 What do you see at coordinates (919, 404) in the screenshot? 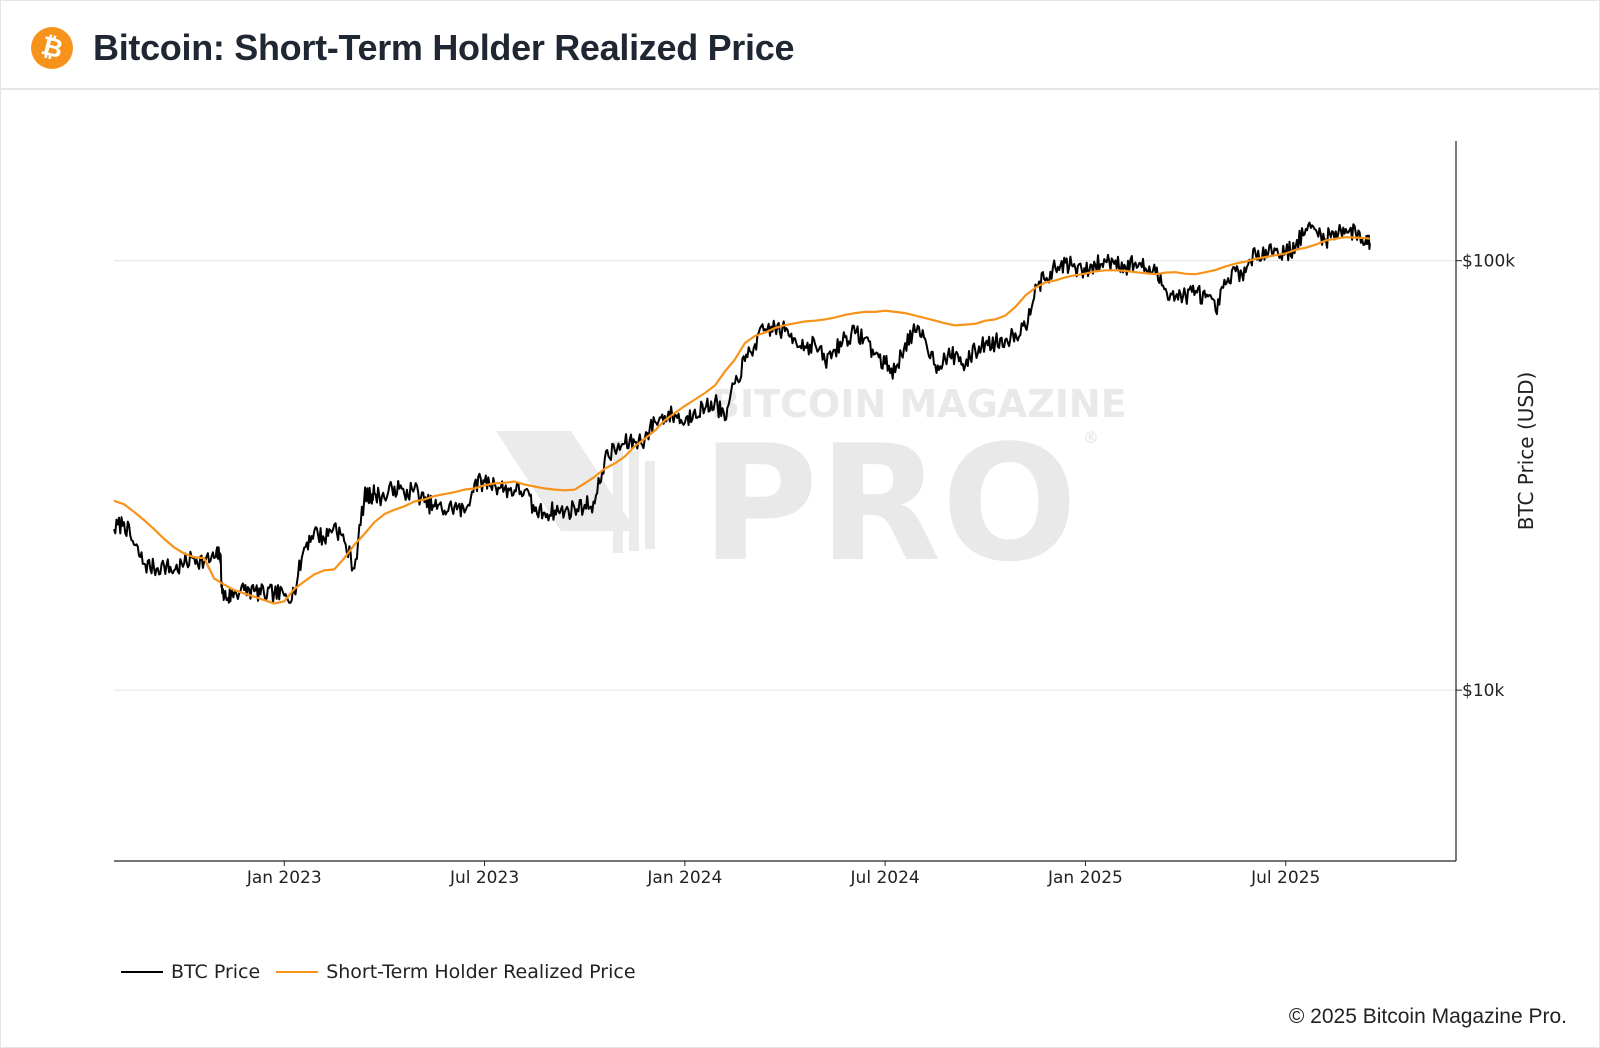
I see `watermark-top-text: BITCOIN MAGAZINE` at bounding box center [919, 404].